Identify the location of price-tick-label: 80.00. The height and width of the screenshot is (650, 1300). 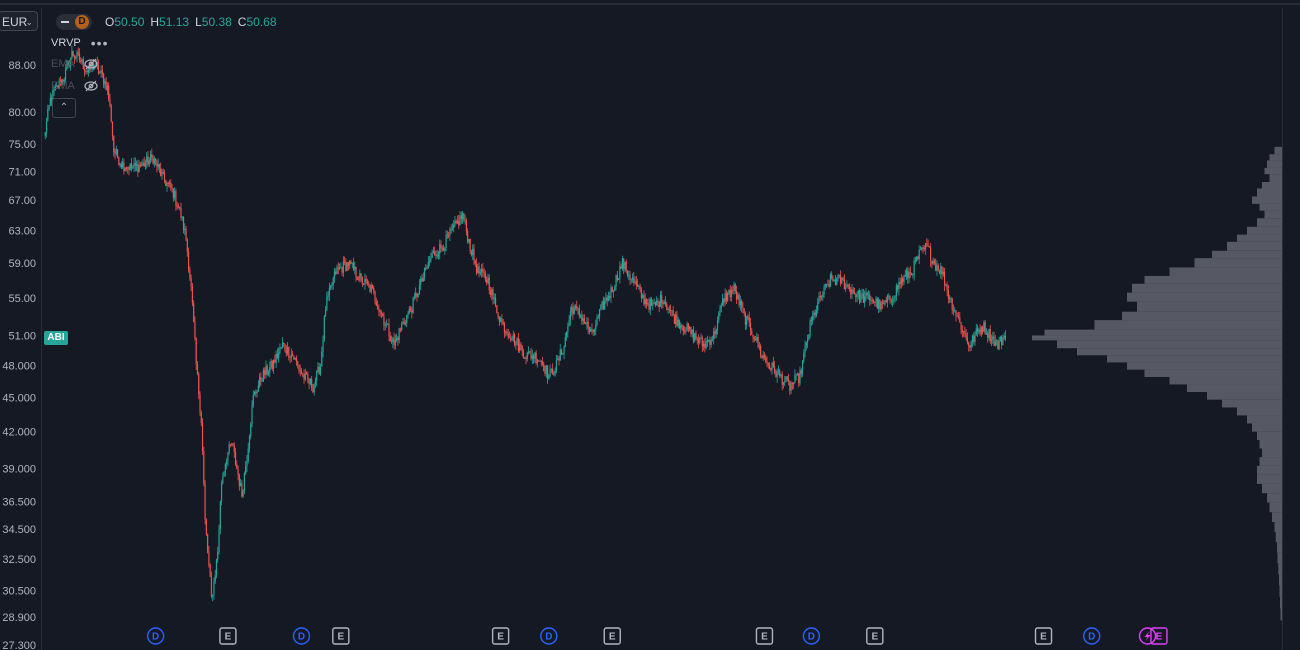
(22, 113).